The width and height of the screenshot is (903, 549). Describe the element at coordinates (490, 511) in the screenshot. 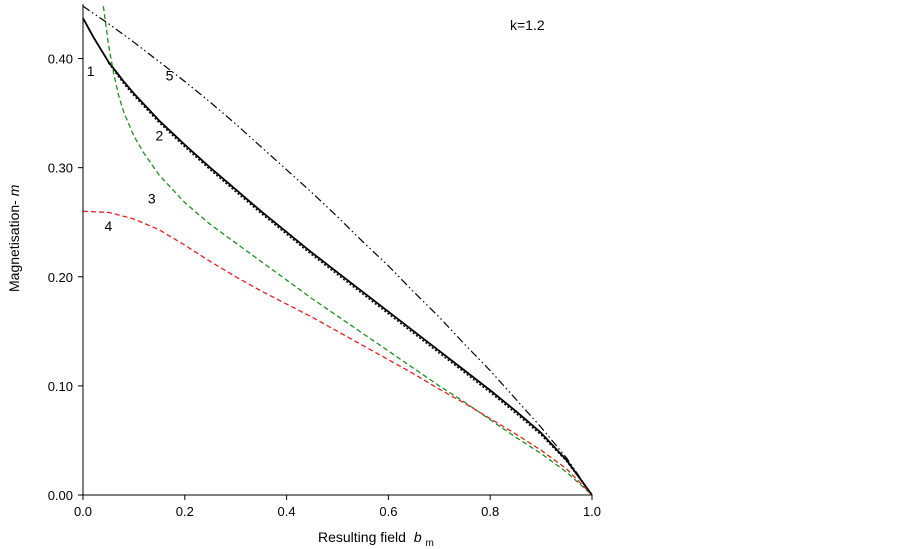

I see `x-tick-label: 0.8` at that location.